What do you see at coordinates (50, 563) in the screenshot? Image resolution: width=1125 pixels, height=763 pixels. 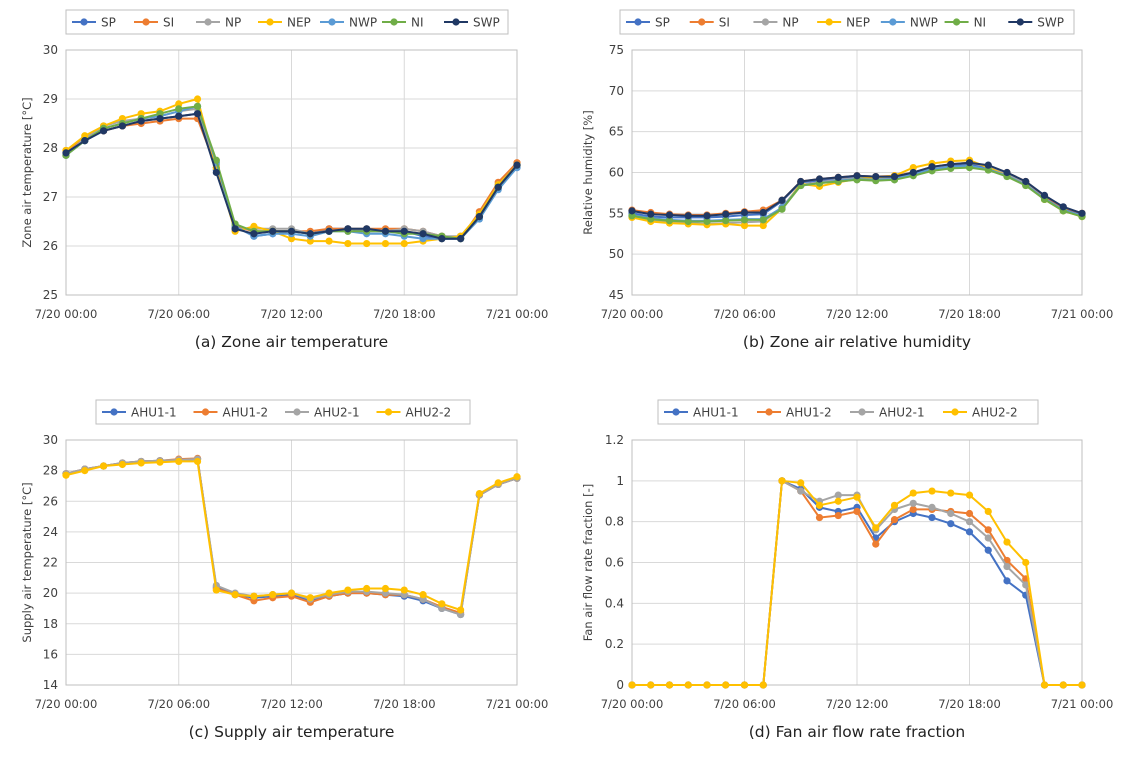 I see `y-tick-label: 22` at bounding box center [50, 563].